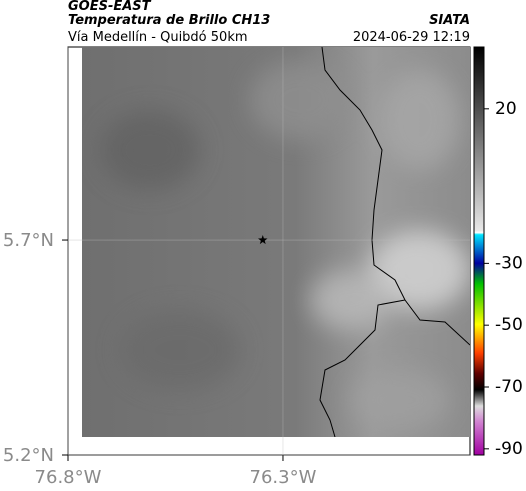 This screenshot has width=526, height=491. Describe the element at coordinates (509, 325) in the screenshot. I see `colorbar-tick-label: -50` at that location.